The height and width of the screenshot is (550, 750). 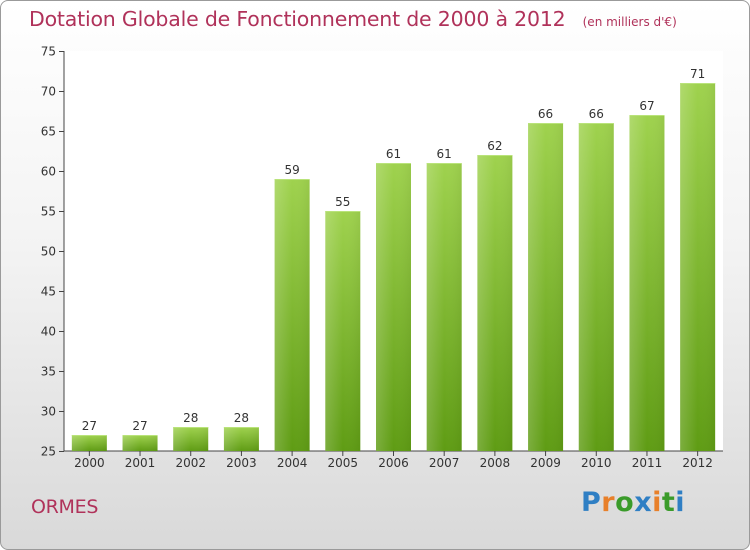 I want to click on x-tick-label: 2004, so click(x=292, y=463).